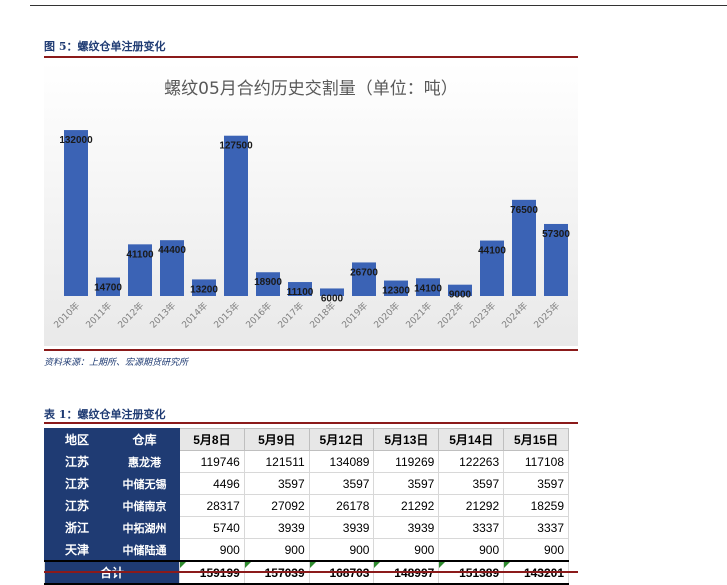 The width and height of the screenshot is (727, 585). What do you see at coordinates (514, 315) in the screenshot?
I see `x-tick-label: 2024年` at bounding box center [514, 315].